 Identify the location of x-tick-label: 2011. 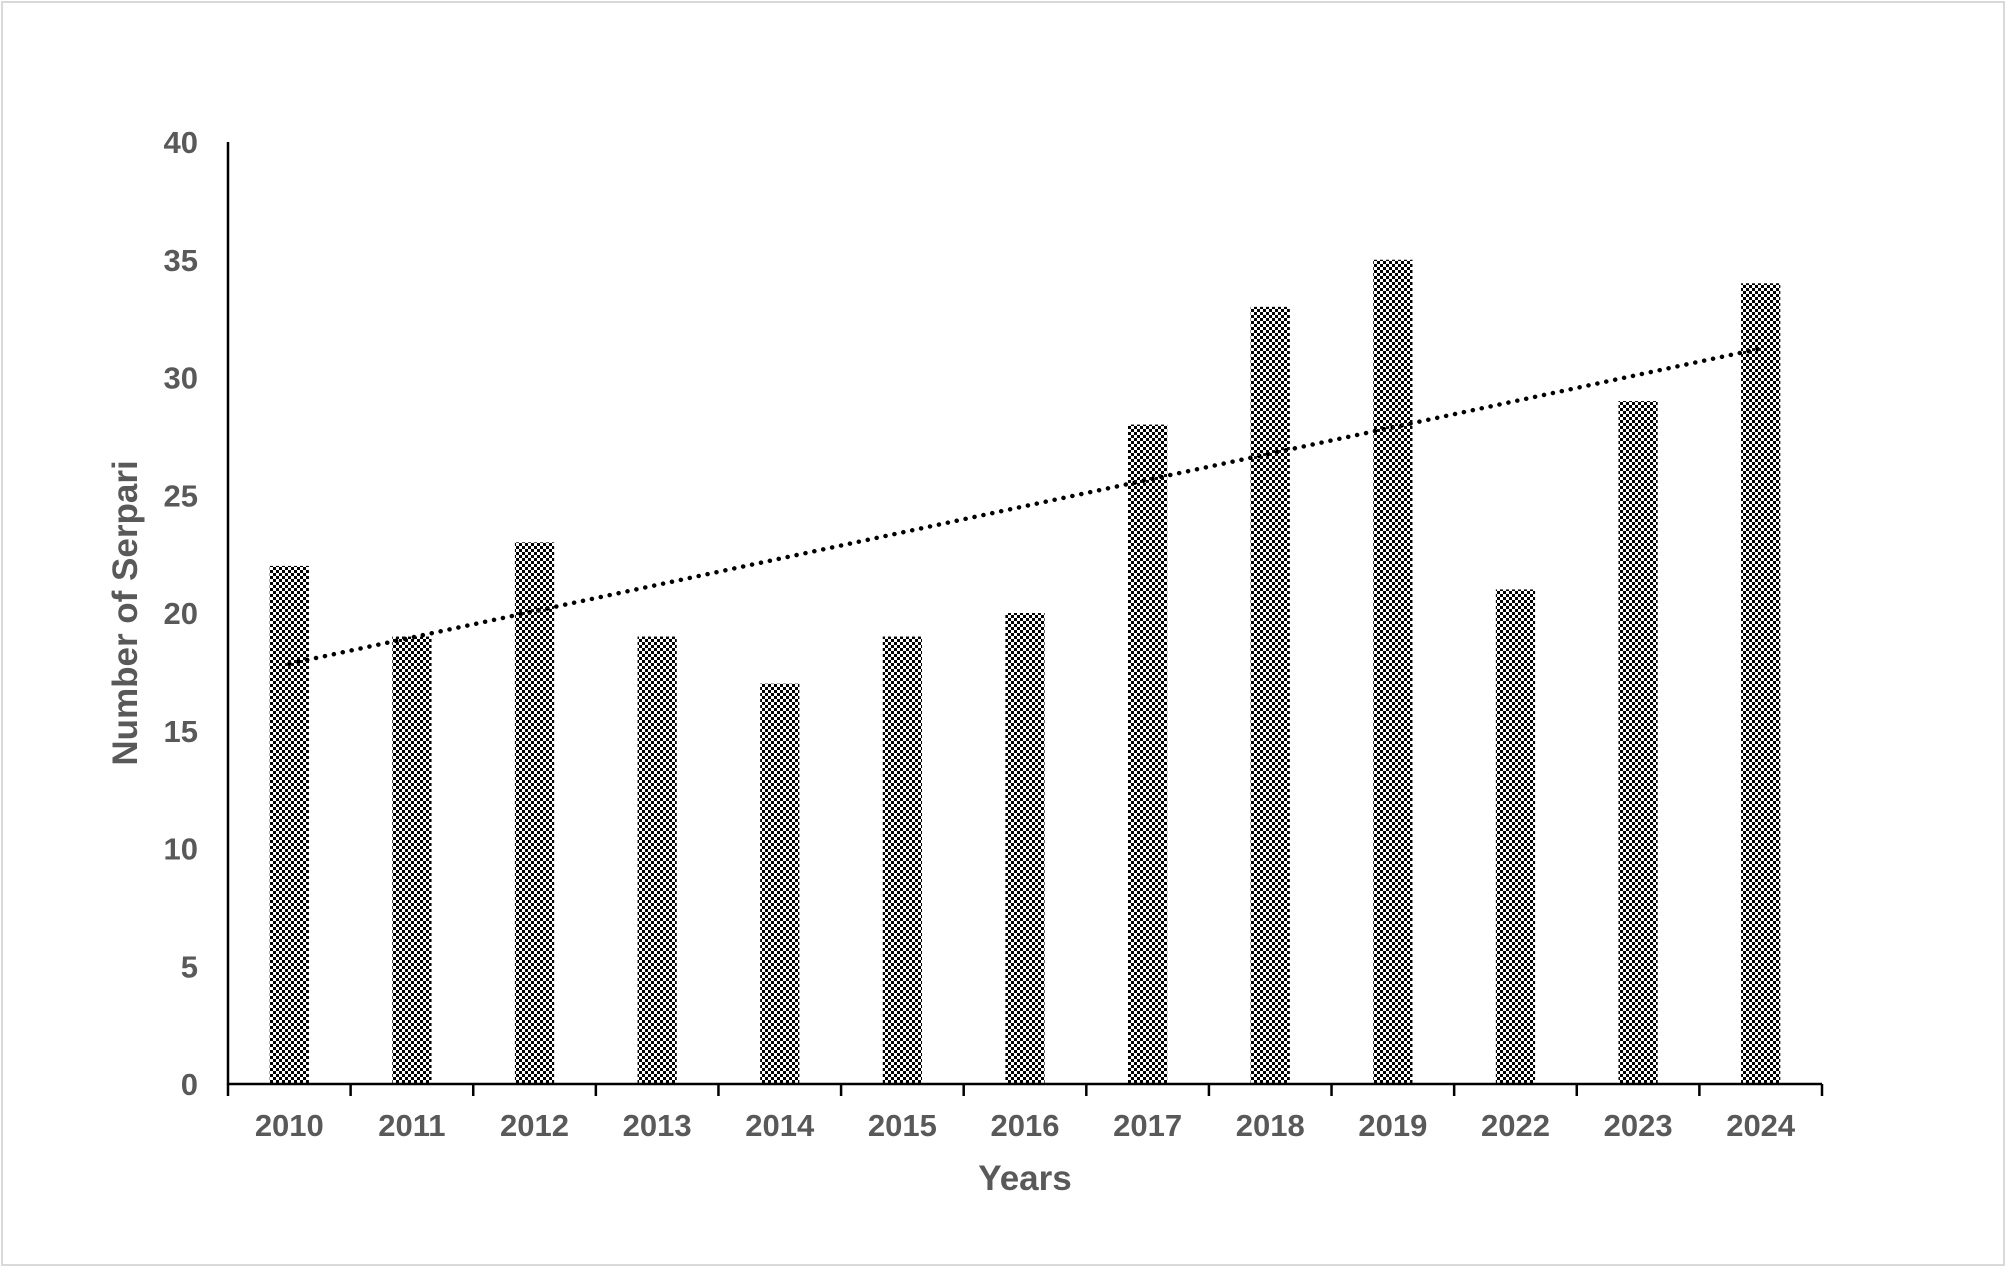
(411, 1125).